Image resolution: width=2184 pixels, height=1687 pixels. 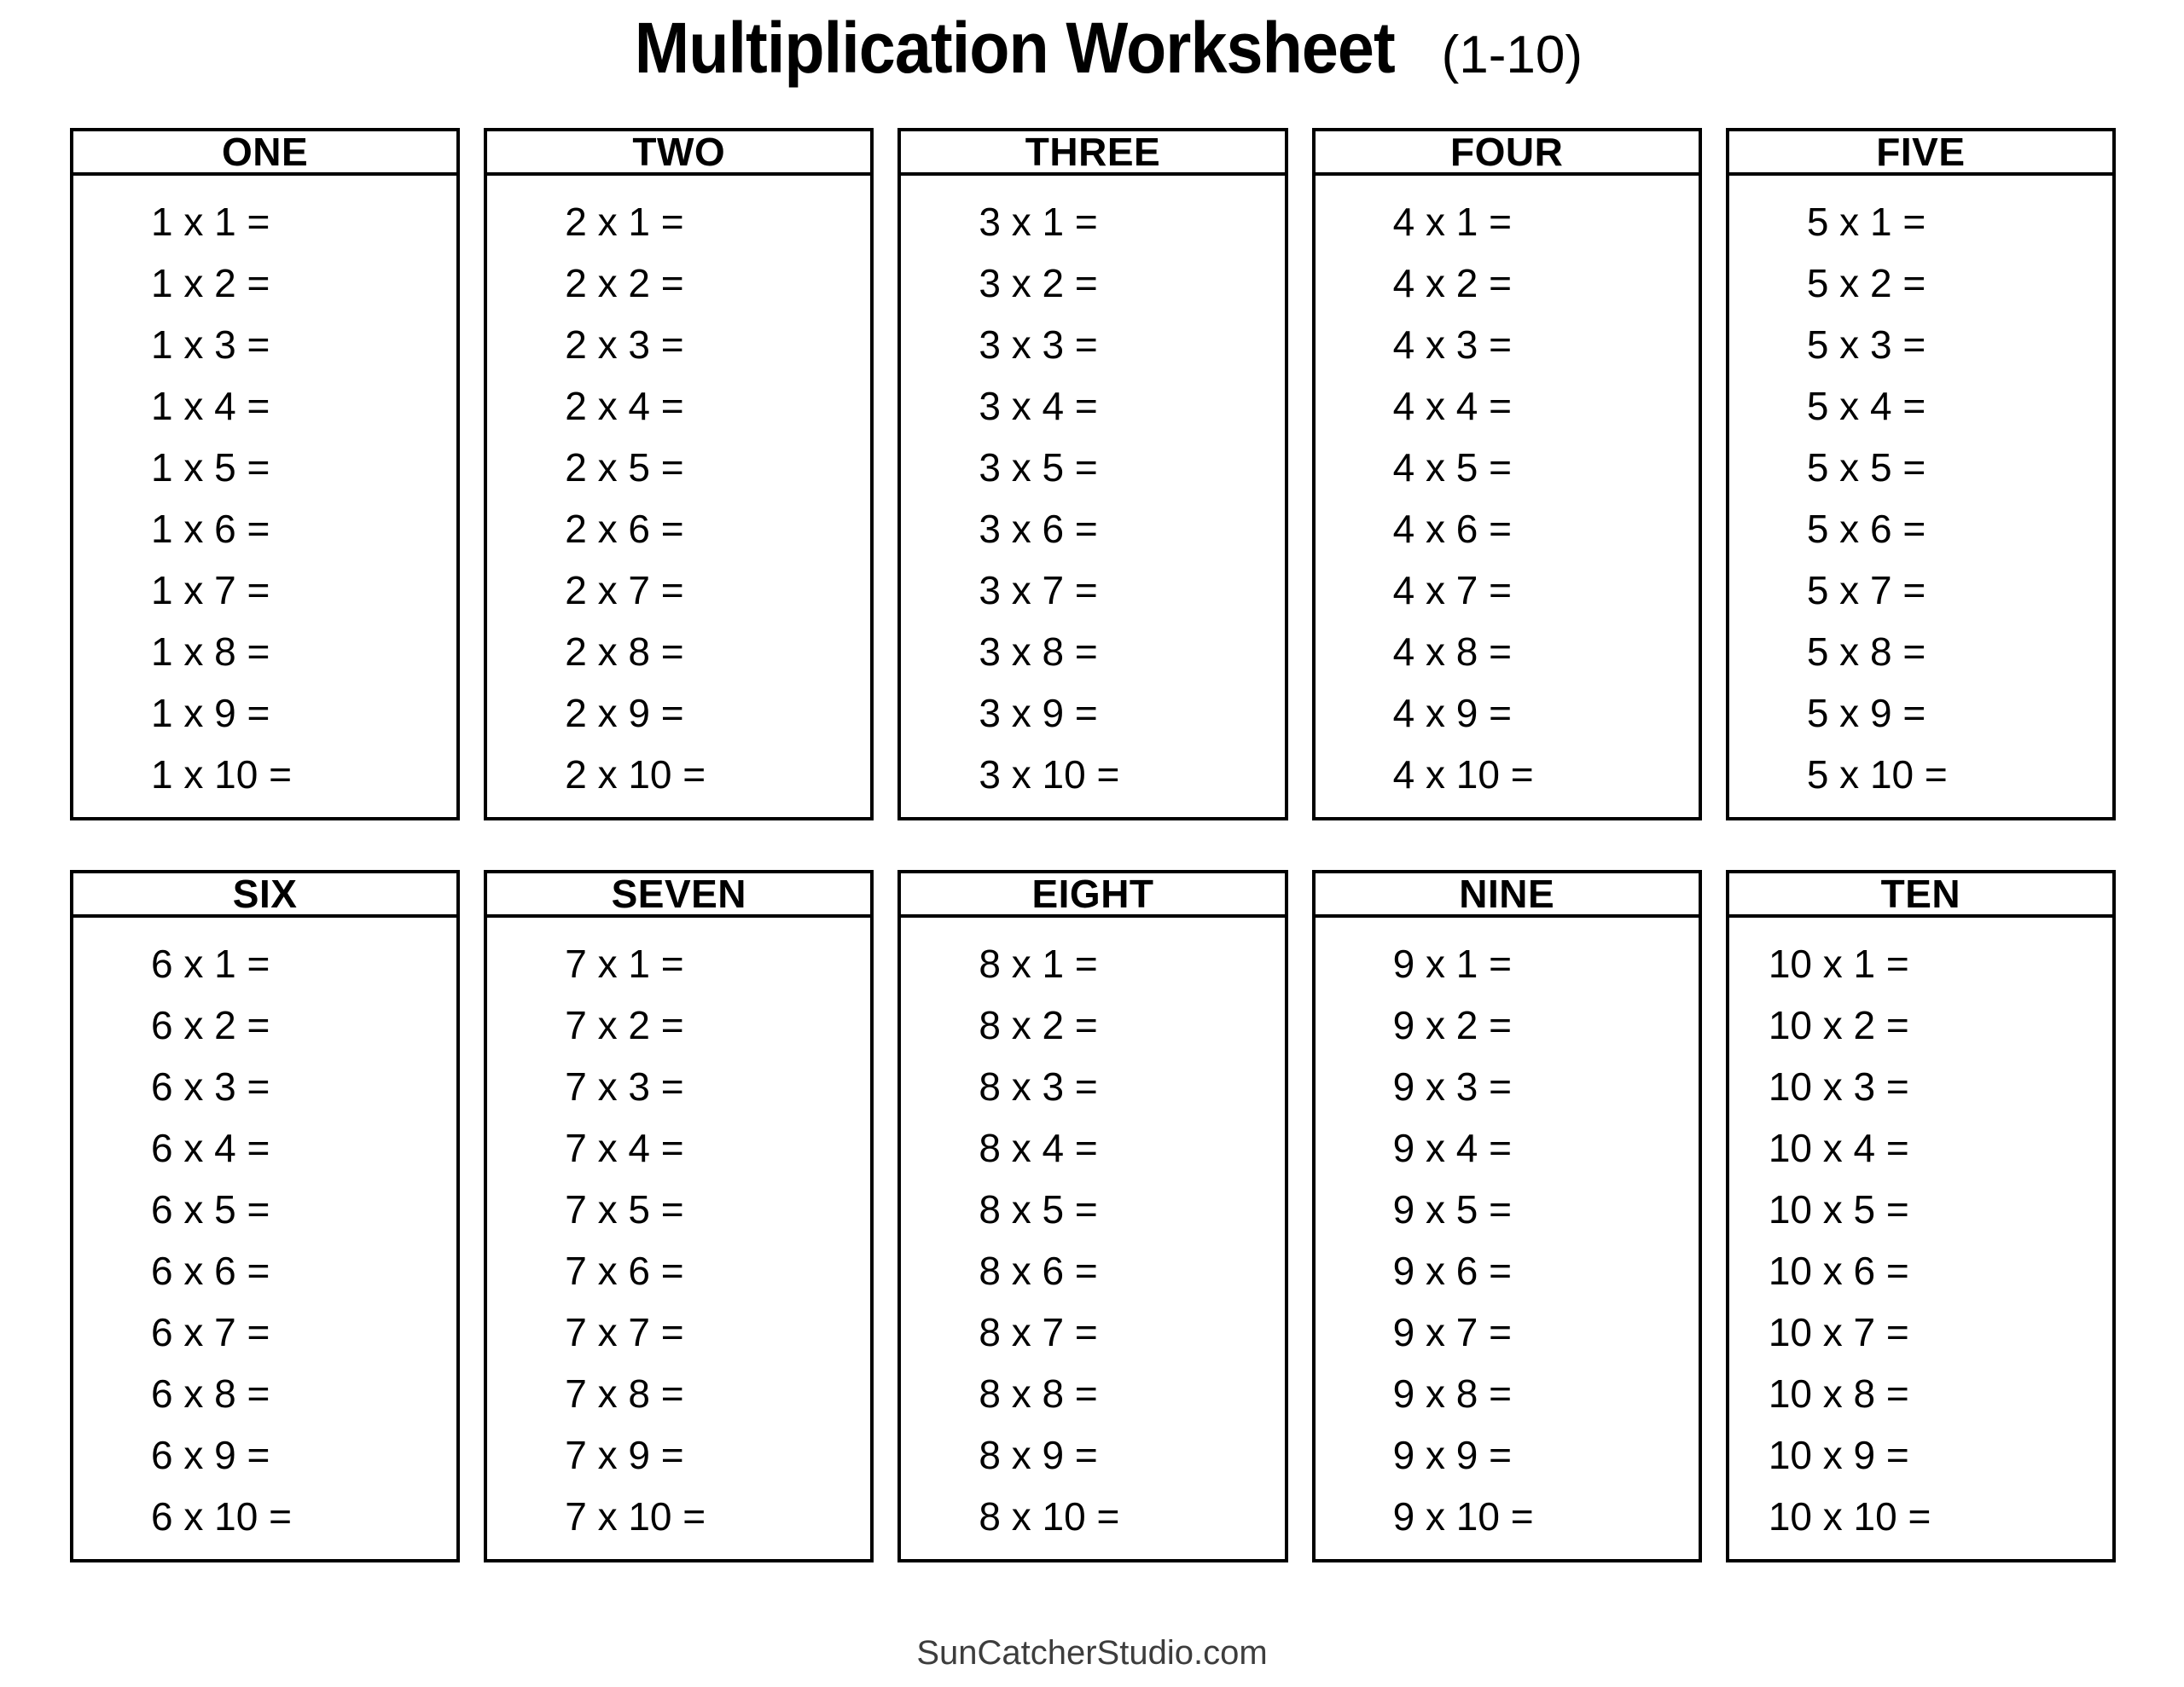 What do you see at coordinates (1093, 895) in the screenshot?
I see `table-header-eight: EIGHT` at bounding box center [1093, 895].